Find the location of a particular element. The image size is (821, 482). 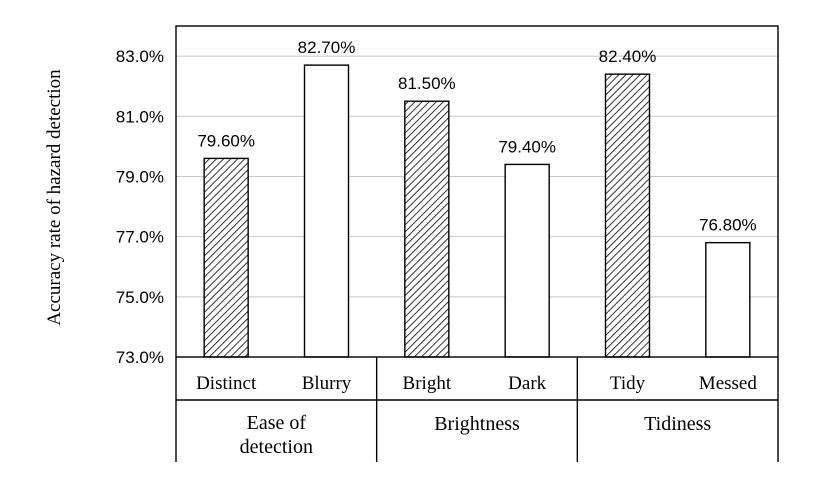

group-label: Tidiness is located at coordinates (677, 424).